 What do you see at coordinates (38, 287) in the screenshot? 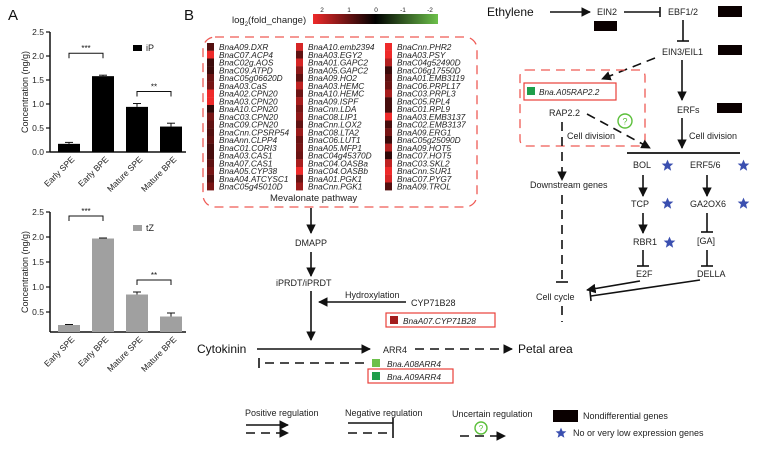
I see `y-tick-label: 1.0` at bounding box center [38, 287].